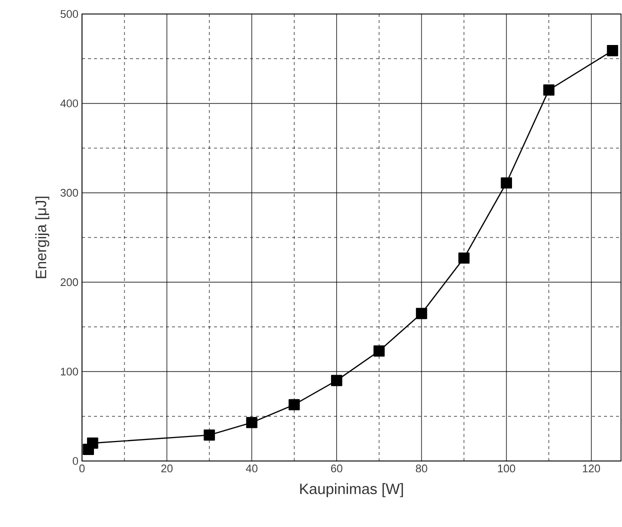 This screenshot has width=622, height=527. I want to click on y-tick-label: 200, so click(69, 282).